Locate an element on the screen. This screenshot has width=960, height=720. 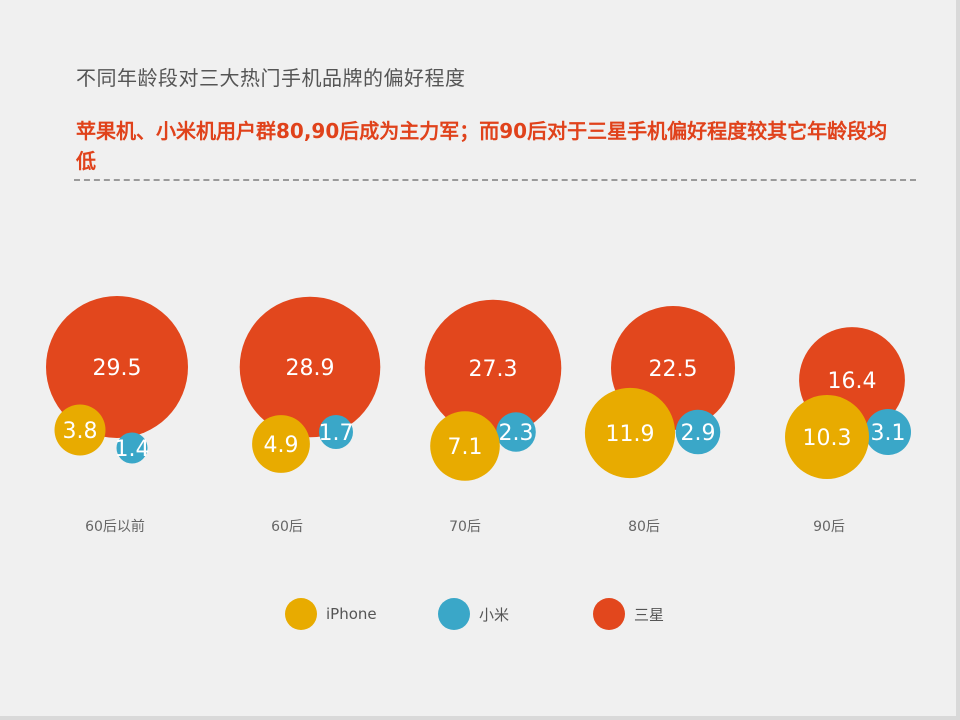
data-label-iphone: 10.3 is located at coordinates (827, 438).